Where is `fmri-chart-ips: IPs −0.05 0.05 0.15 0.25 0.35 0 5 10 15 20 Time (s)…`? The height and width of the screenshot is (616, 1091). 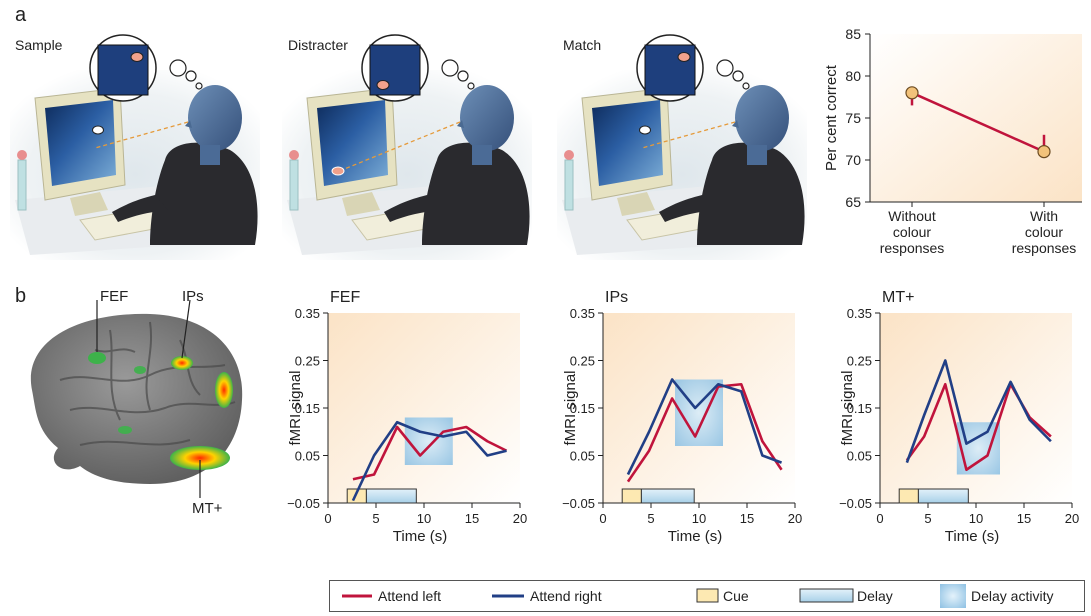 fmri-chart-ips: IPs −0.05 0.05 0.15 0.25 0.35 0 5 10 15 20 Time (s)… is located at coordinates (682, 417).